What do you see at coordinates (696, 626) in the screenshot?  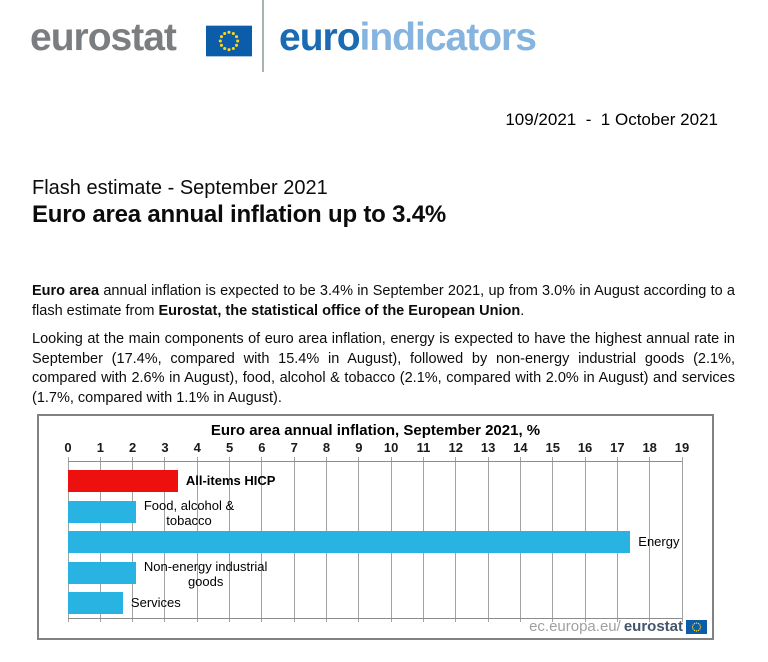 I see `eu-flag-small-icon` at bounding box center [696, 626].